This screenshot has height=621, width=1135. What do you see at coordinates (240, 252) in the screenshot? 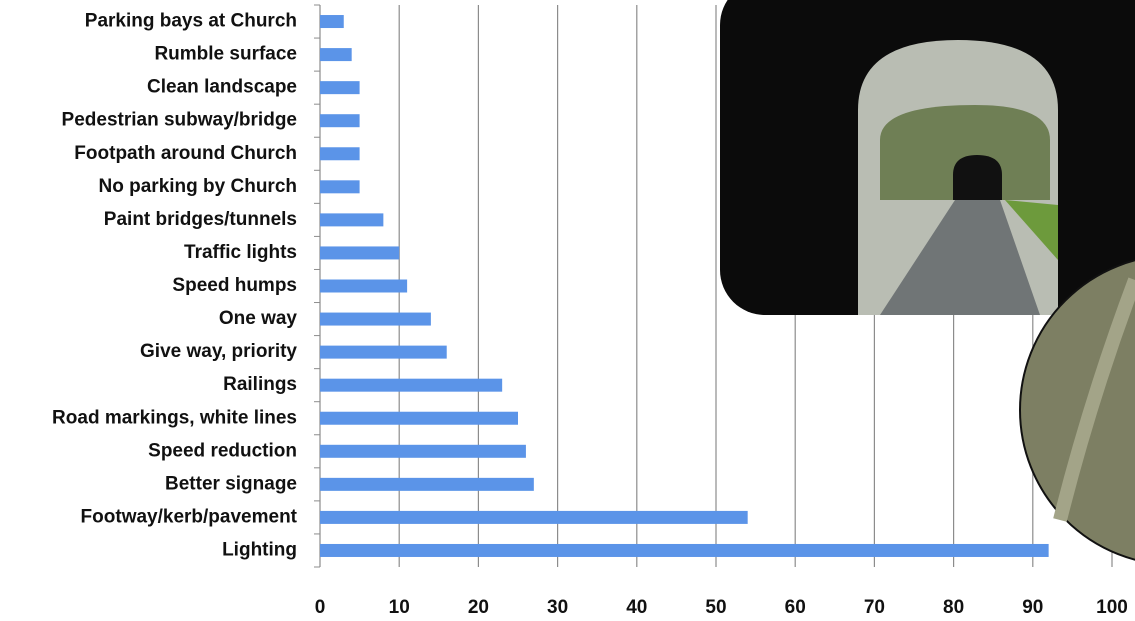
I see `y-tick-label: Traffic lights` at bounding box center [240, 252].